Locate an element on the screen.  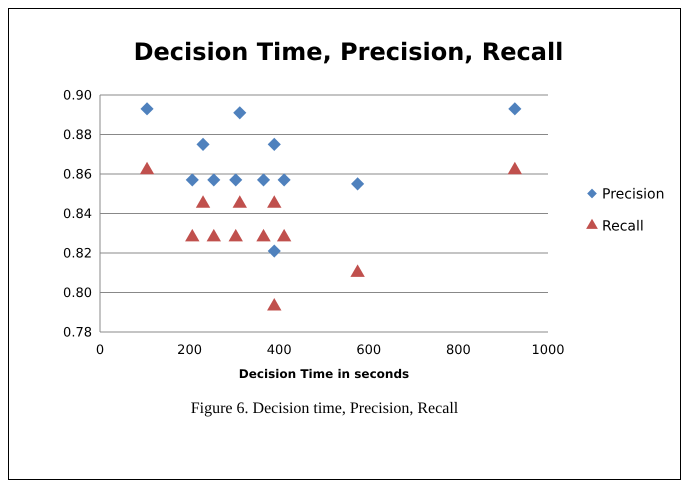
x-tick-label: 0 is located at coordinates (100, 350).